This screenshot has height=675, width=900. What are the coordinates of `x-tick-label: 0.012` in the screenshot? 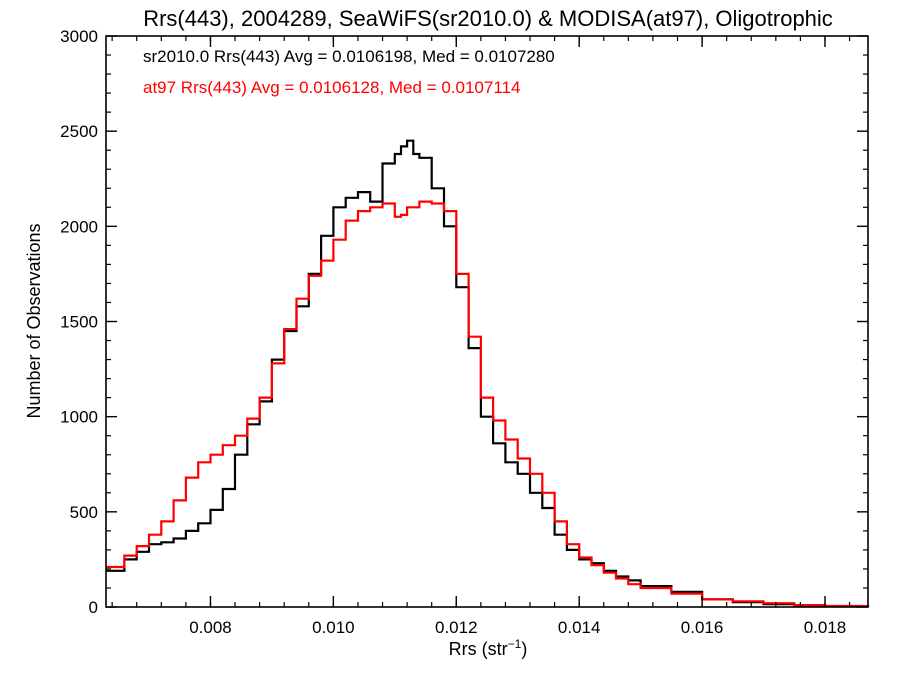 It's located at (456, 627).